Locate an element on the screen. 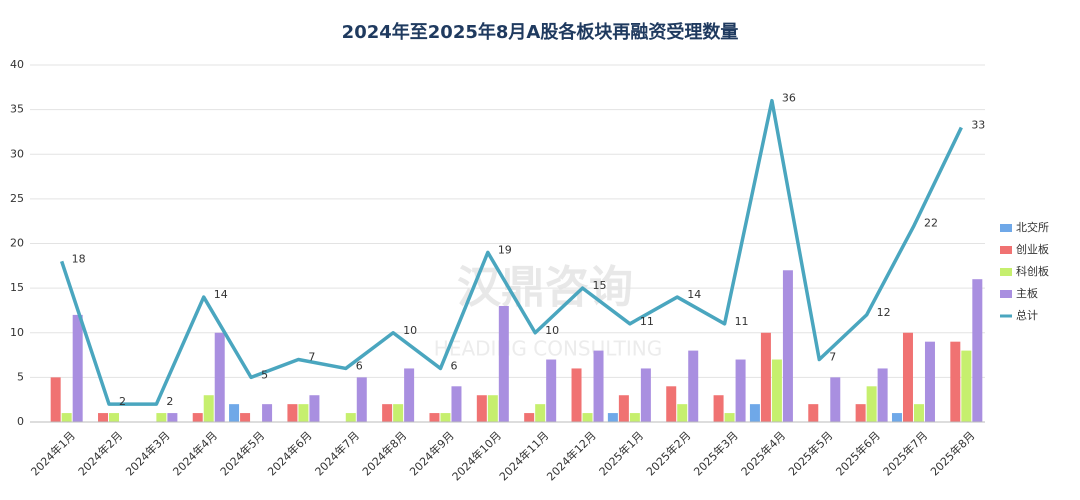 The image size is (1080, 500). x-tick-label: 2024年2月 is located at coordinates (100, 453).